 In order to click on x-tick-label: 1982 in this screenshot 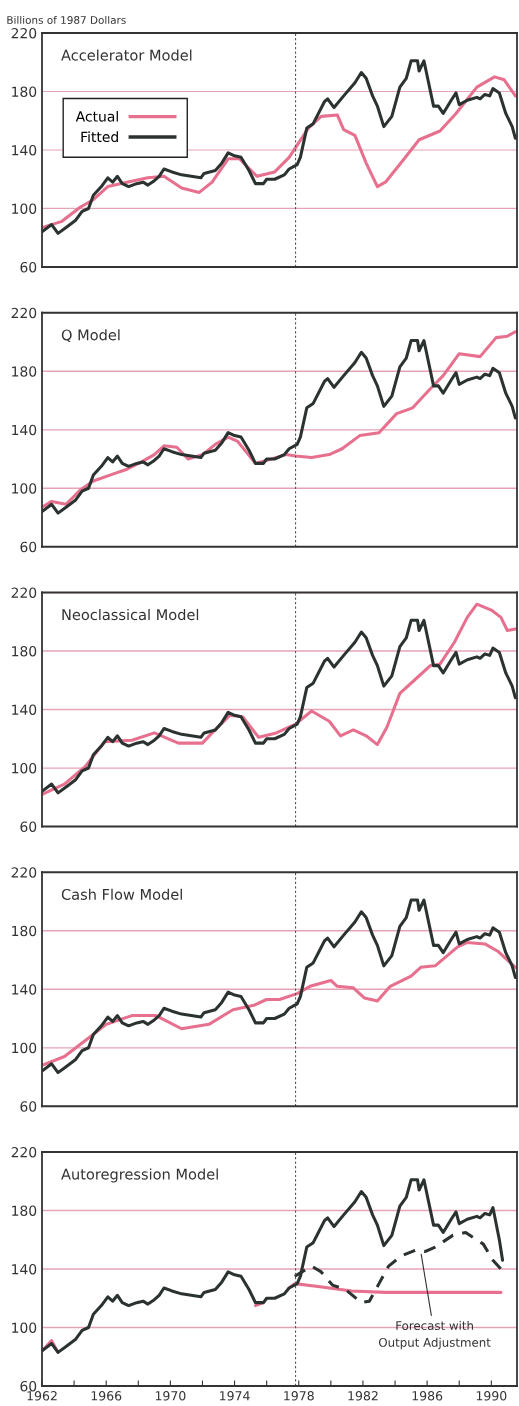, I will do `click(363, 1396)`.